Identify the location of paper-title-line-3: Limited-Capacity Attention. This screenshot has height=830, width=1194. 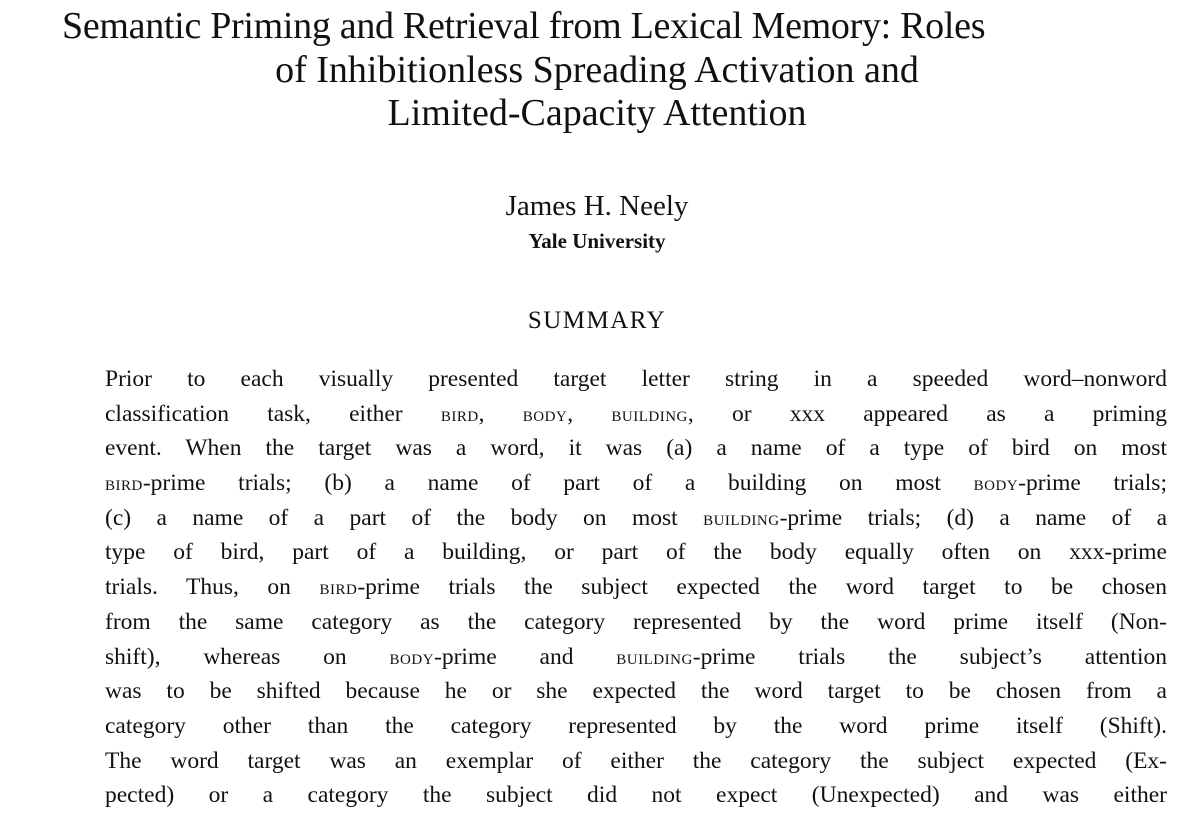
(597, 113).